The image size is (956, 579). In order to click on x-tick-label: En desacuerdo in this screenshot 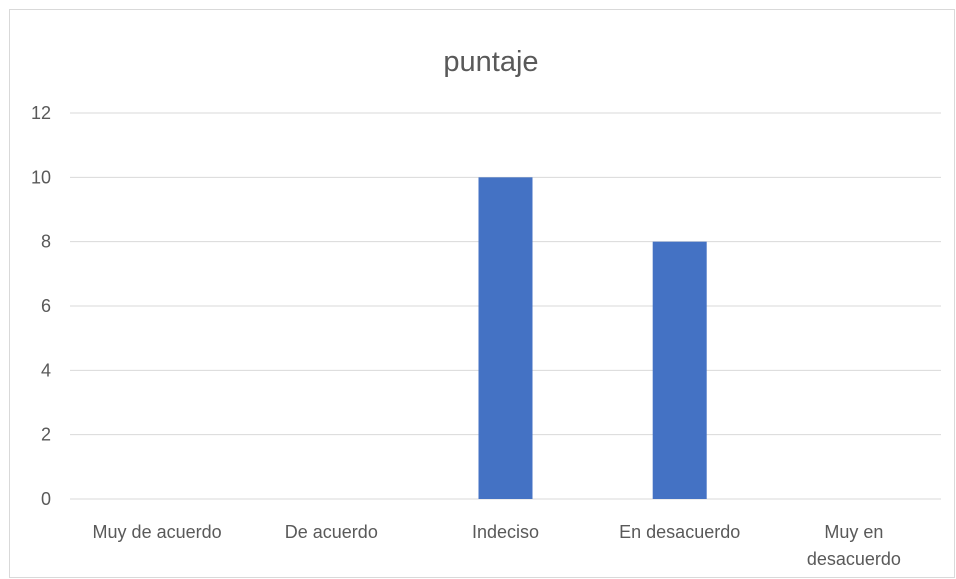, I will do `click(679, 532)`.